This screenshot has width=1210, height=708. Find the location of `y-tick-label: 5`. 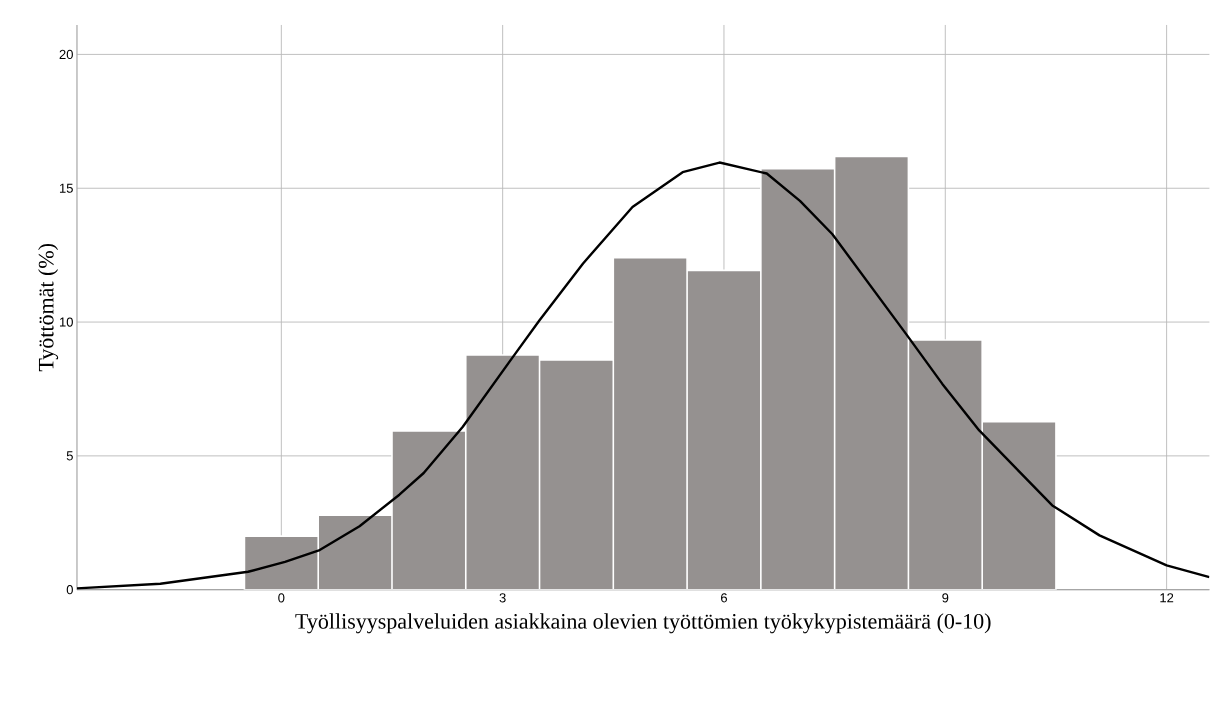

y-tick-label: 5 is located at coordinates (69, 456).